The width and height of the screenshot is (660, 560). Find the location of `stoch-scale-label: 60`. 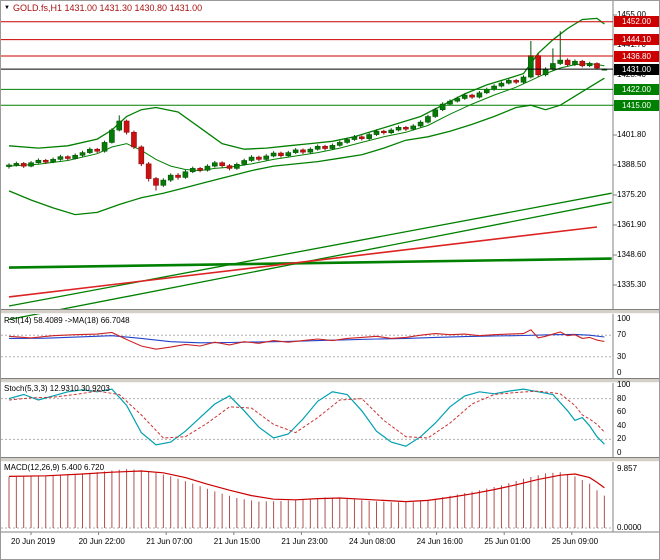

stoch-scale-label: 60 is located at coordinates (621, 412).